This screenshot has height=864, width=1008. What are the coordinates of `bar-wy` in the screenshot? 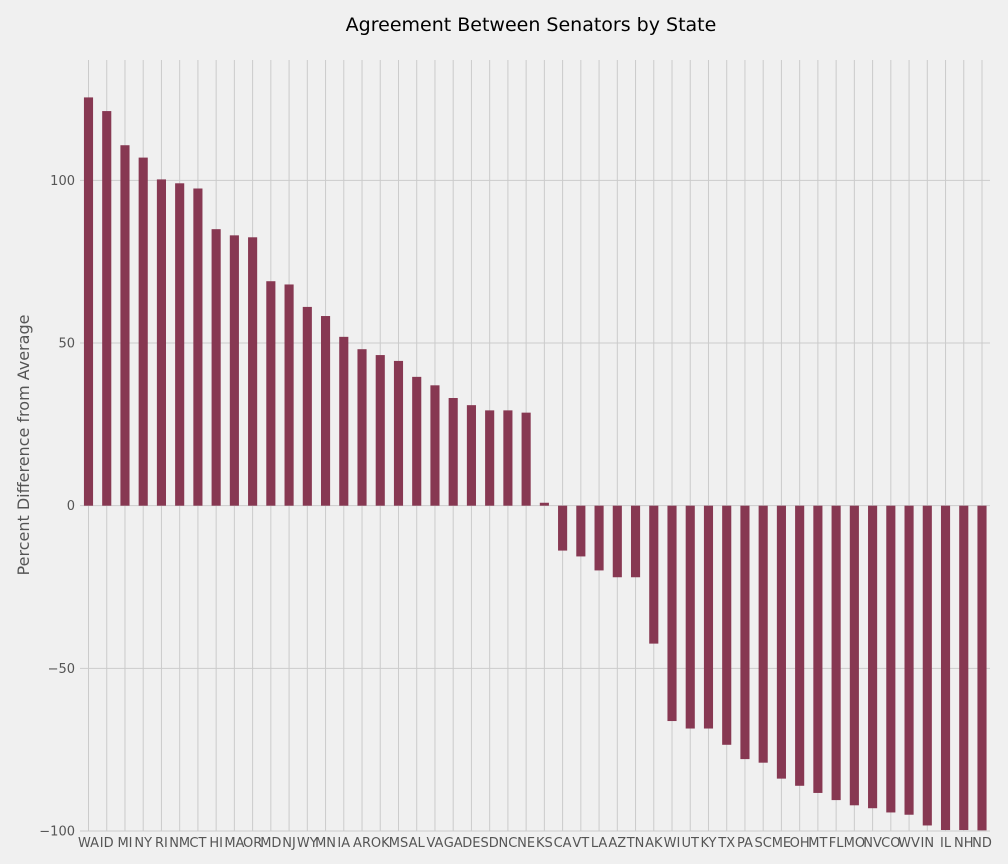 It's located at (307, 406).